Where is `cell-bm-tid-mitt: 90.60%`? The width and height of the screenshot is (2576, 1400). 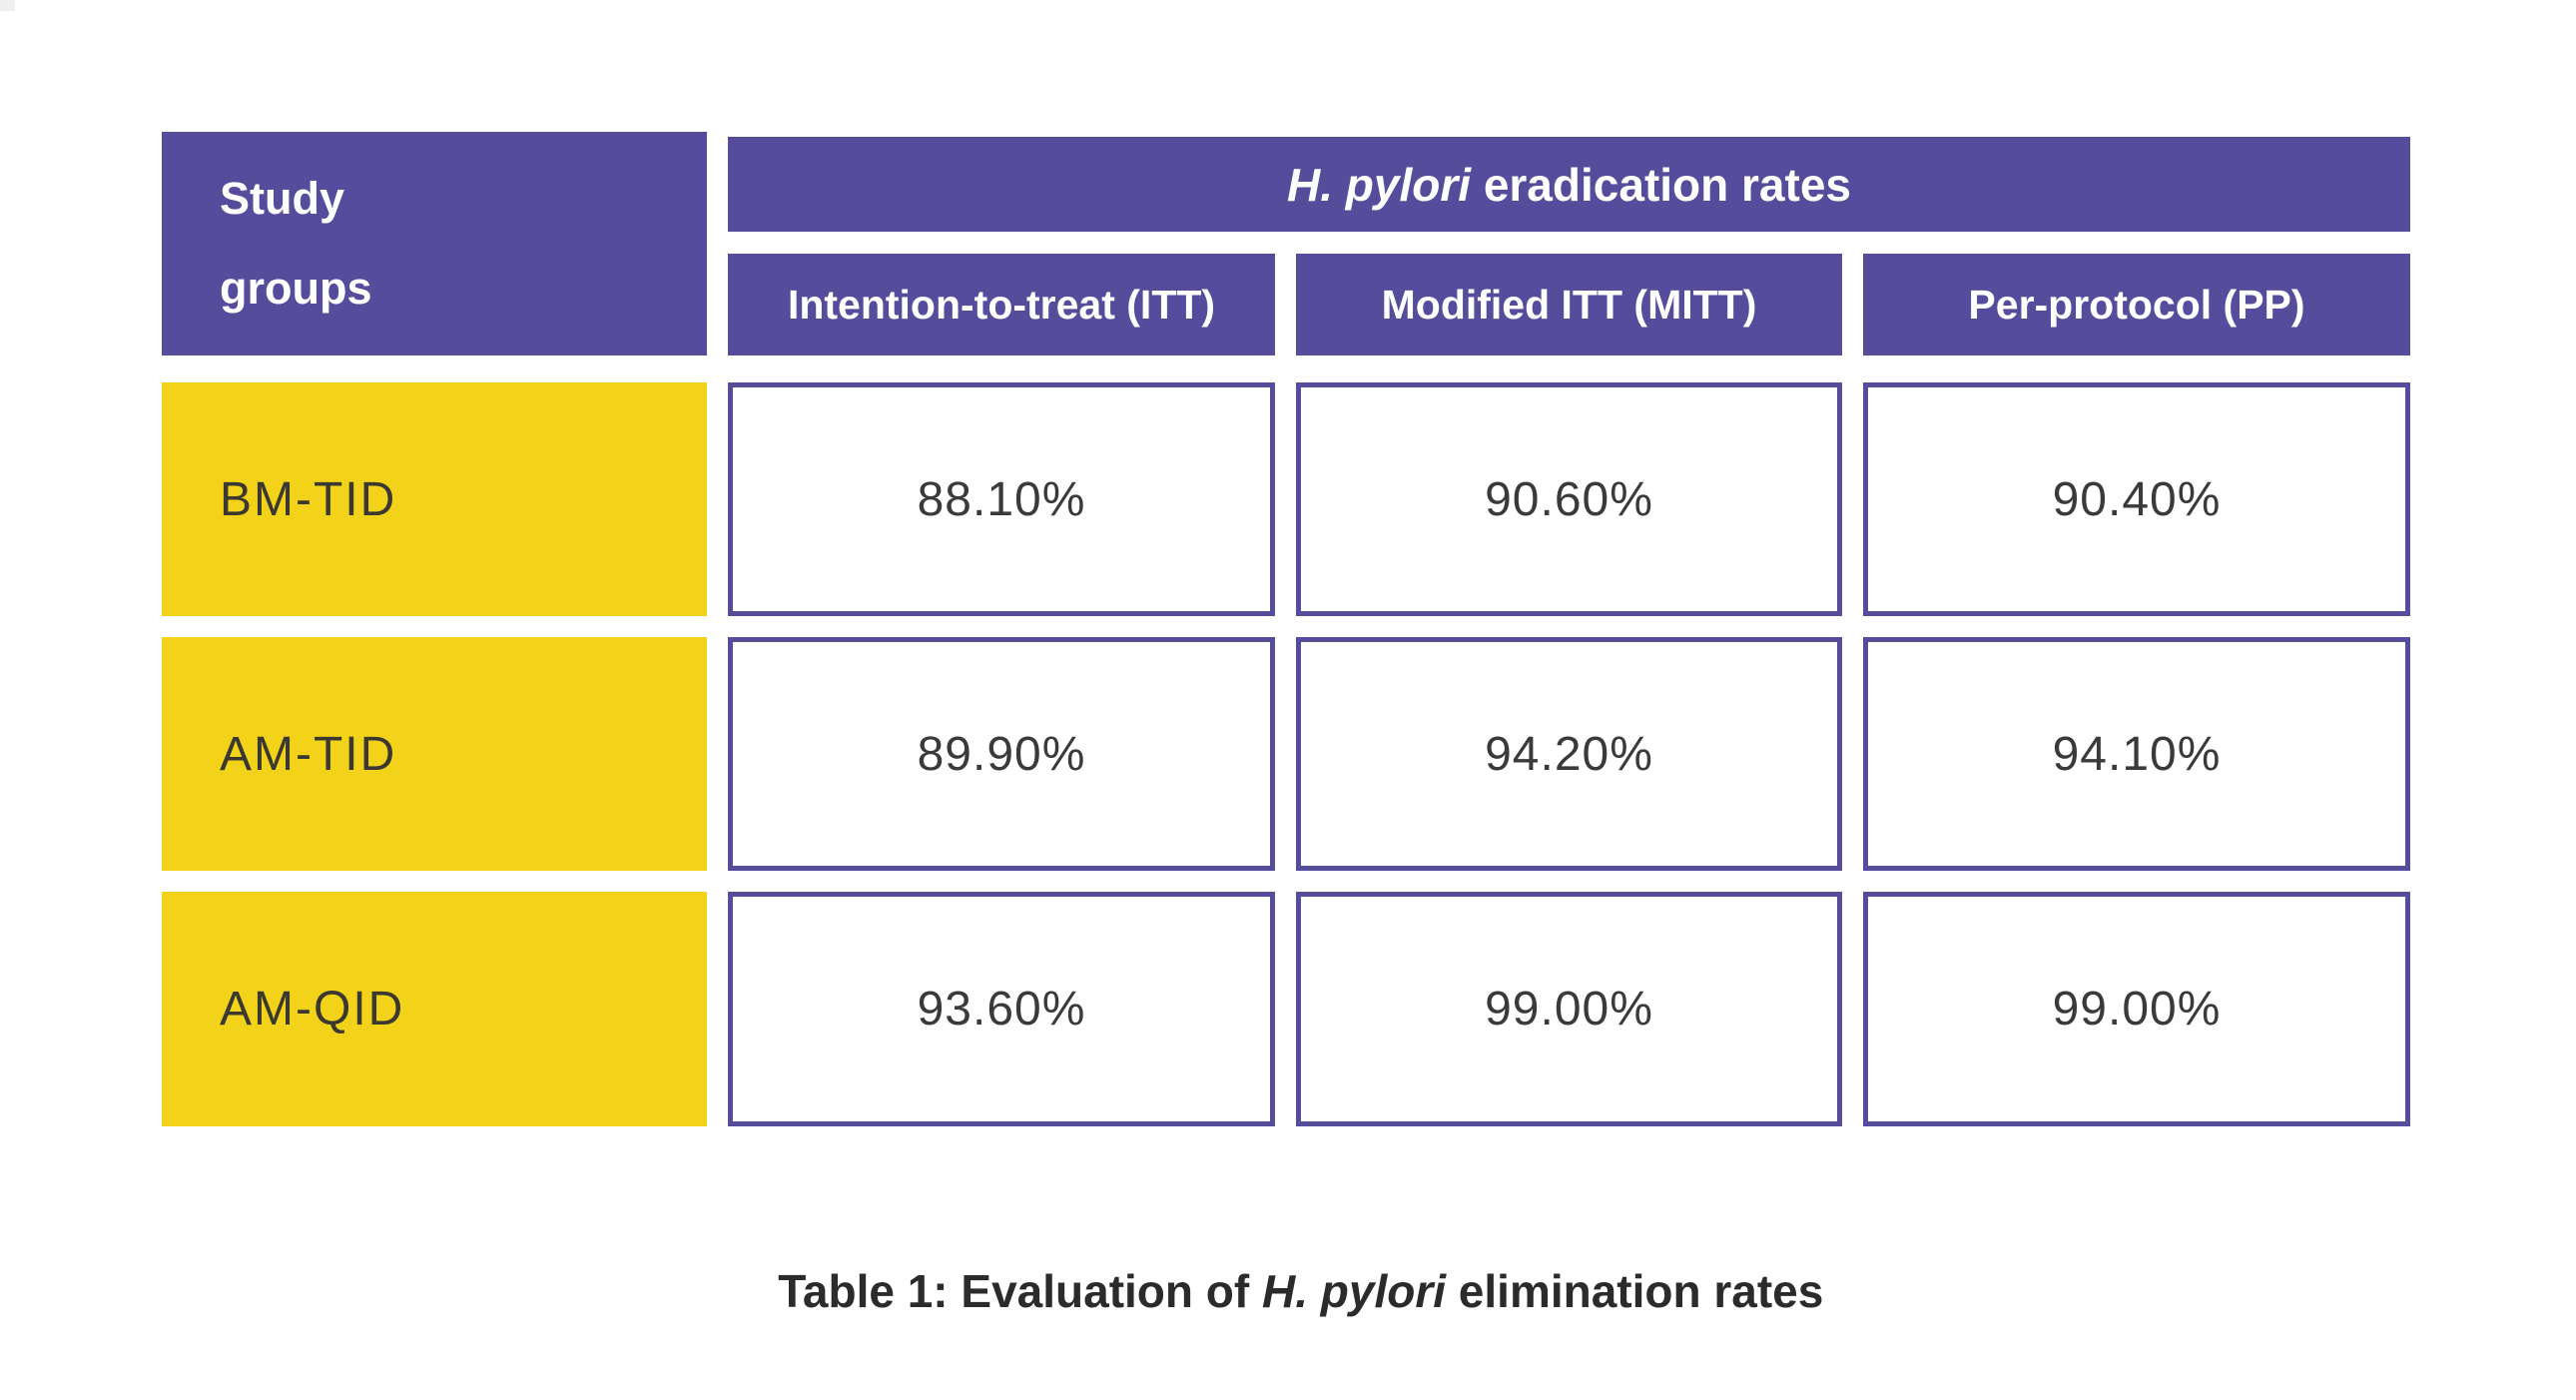
cell-bm-tid-mitt: 90.60% is located at coordinates (1569, 499).